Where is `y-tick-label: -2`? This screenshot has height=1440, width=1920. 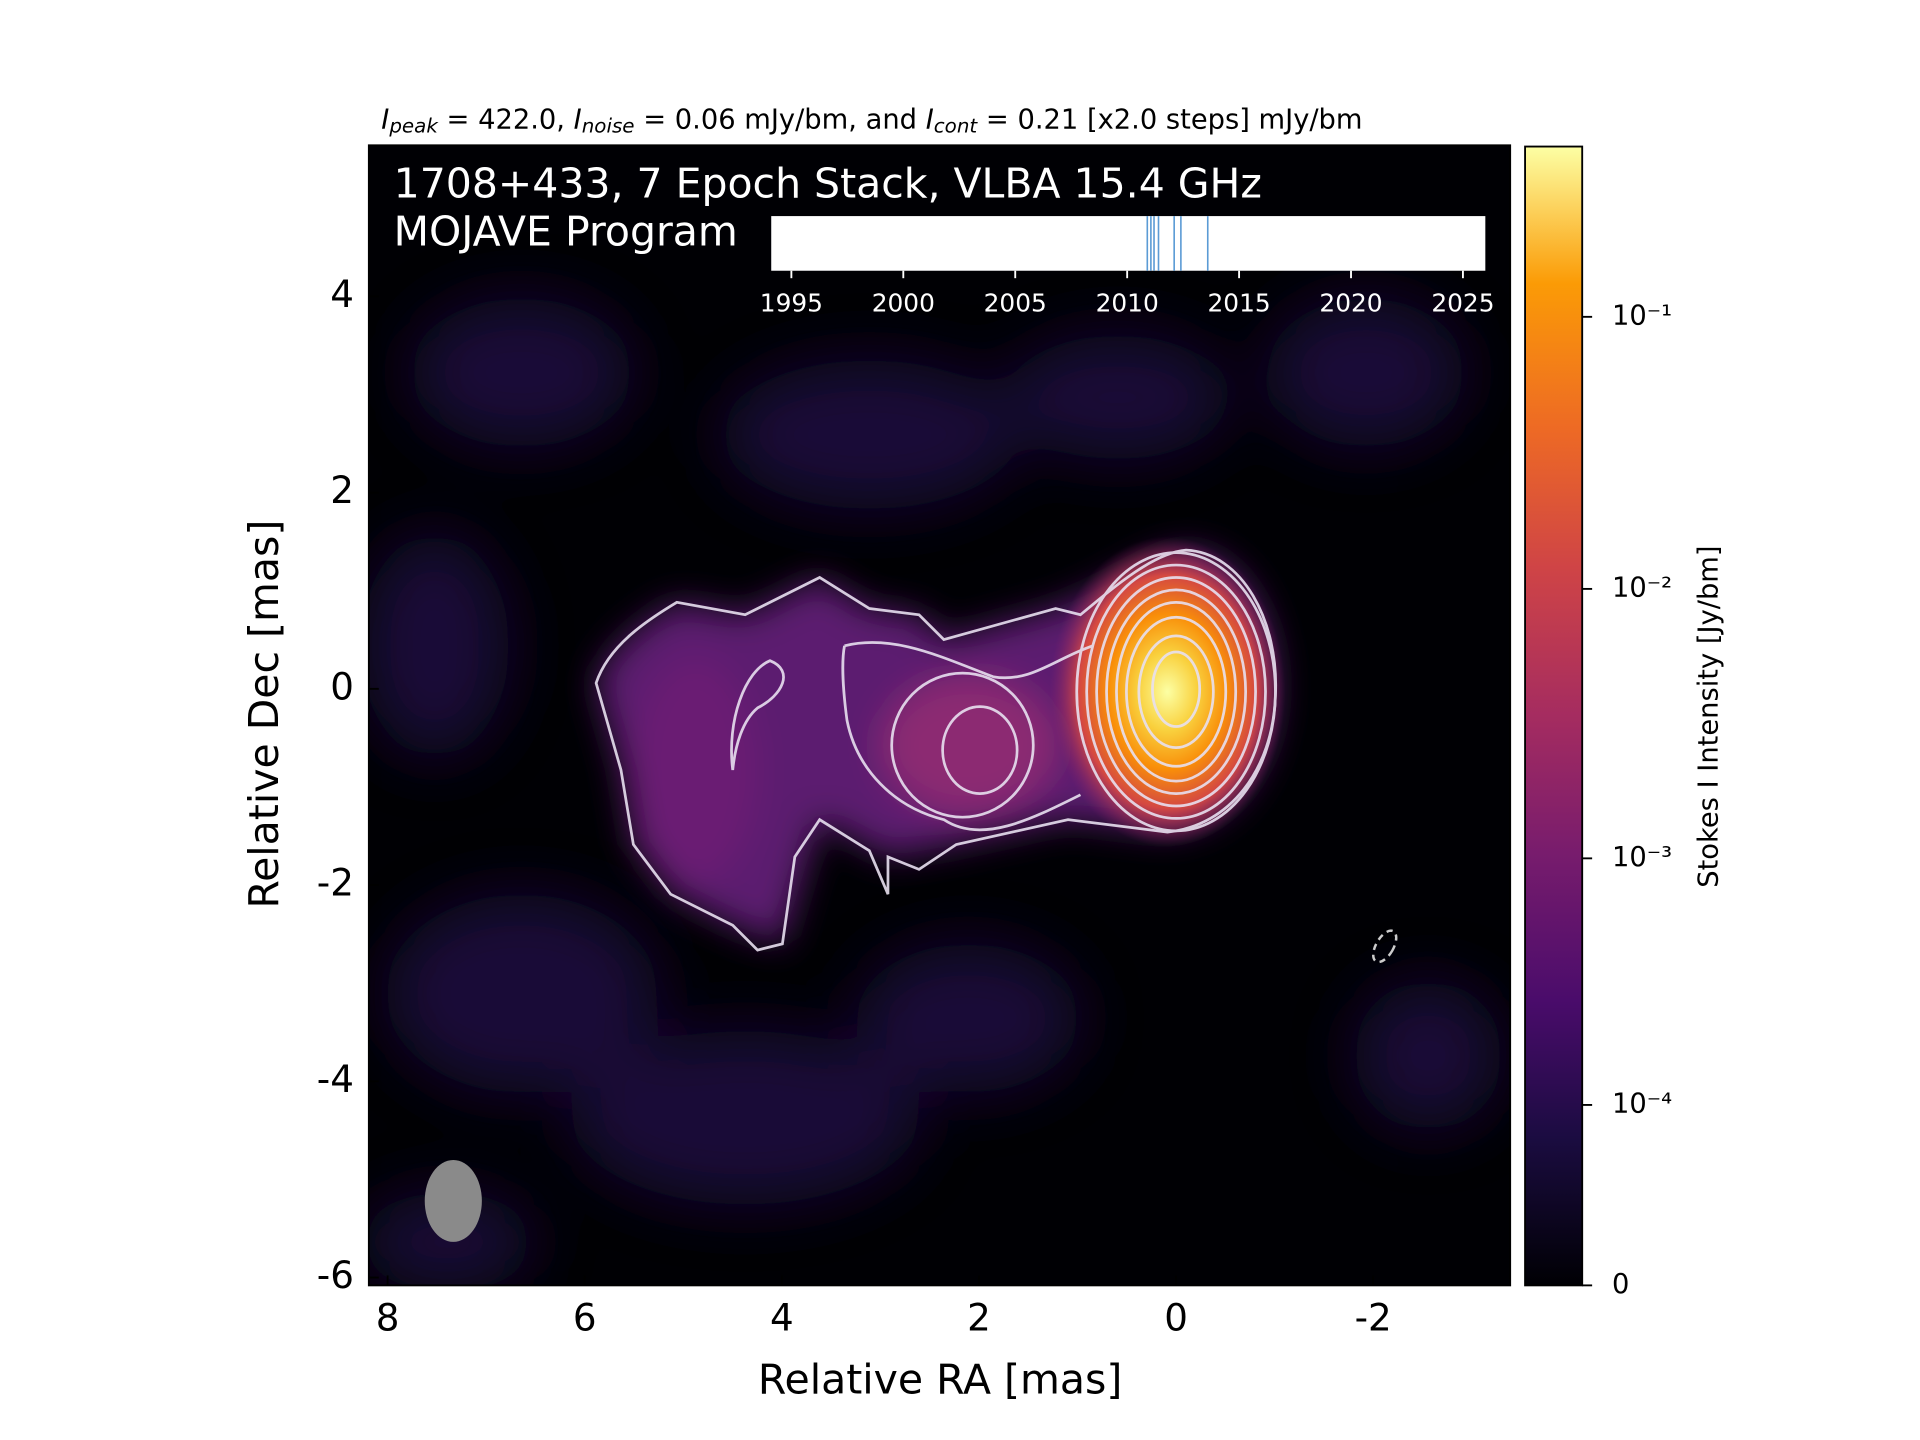
y-tick-label: -2 is located at coordinates (335, 883).